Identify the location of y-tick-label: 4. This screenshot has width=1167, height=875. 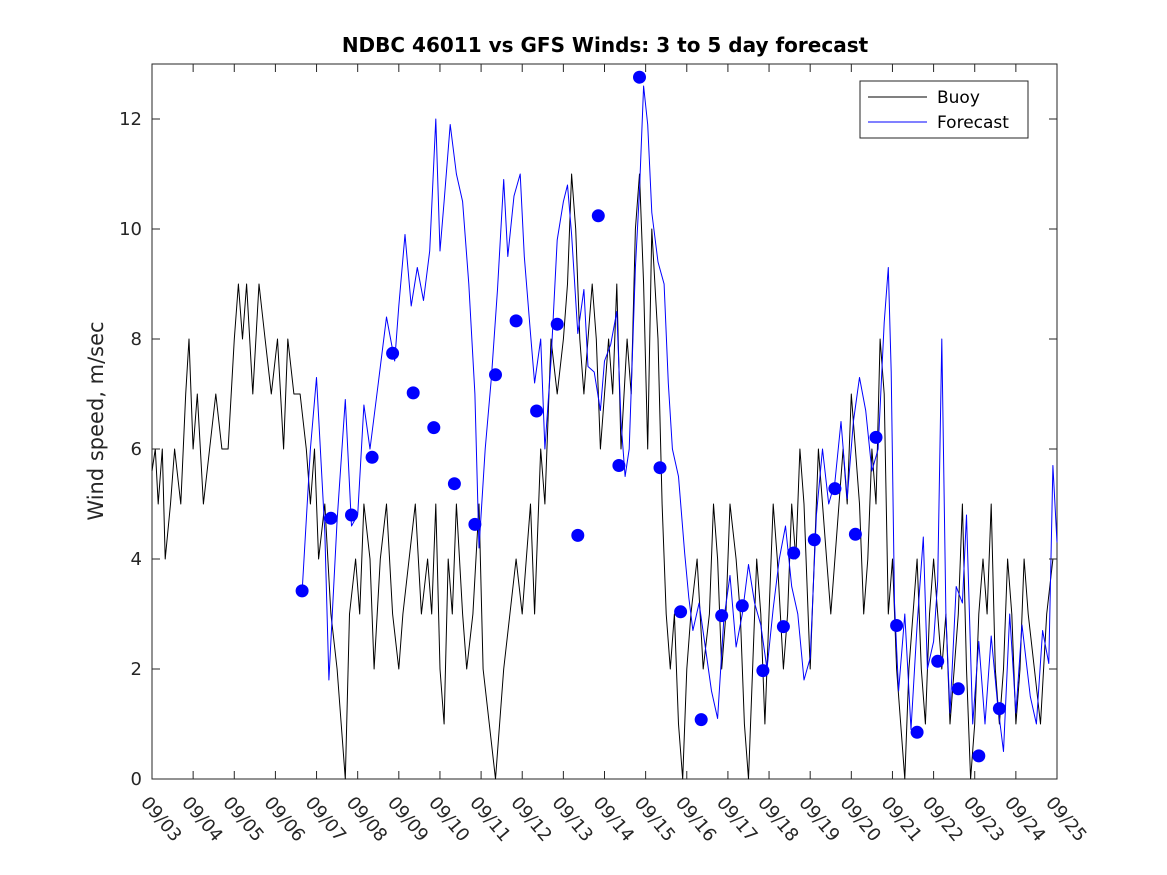
(136, 559).